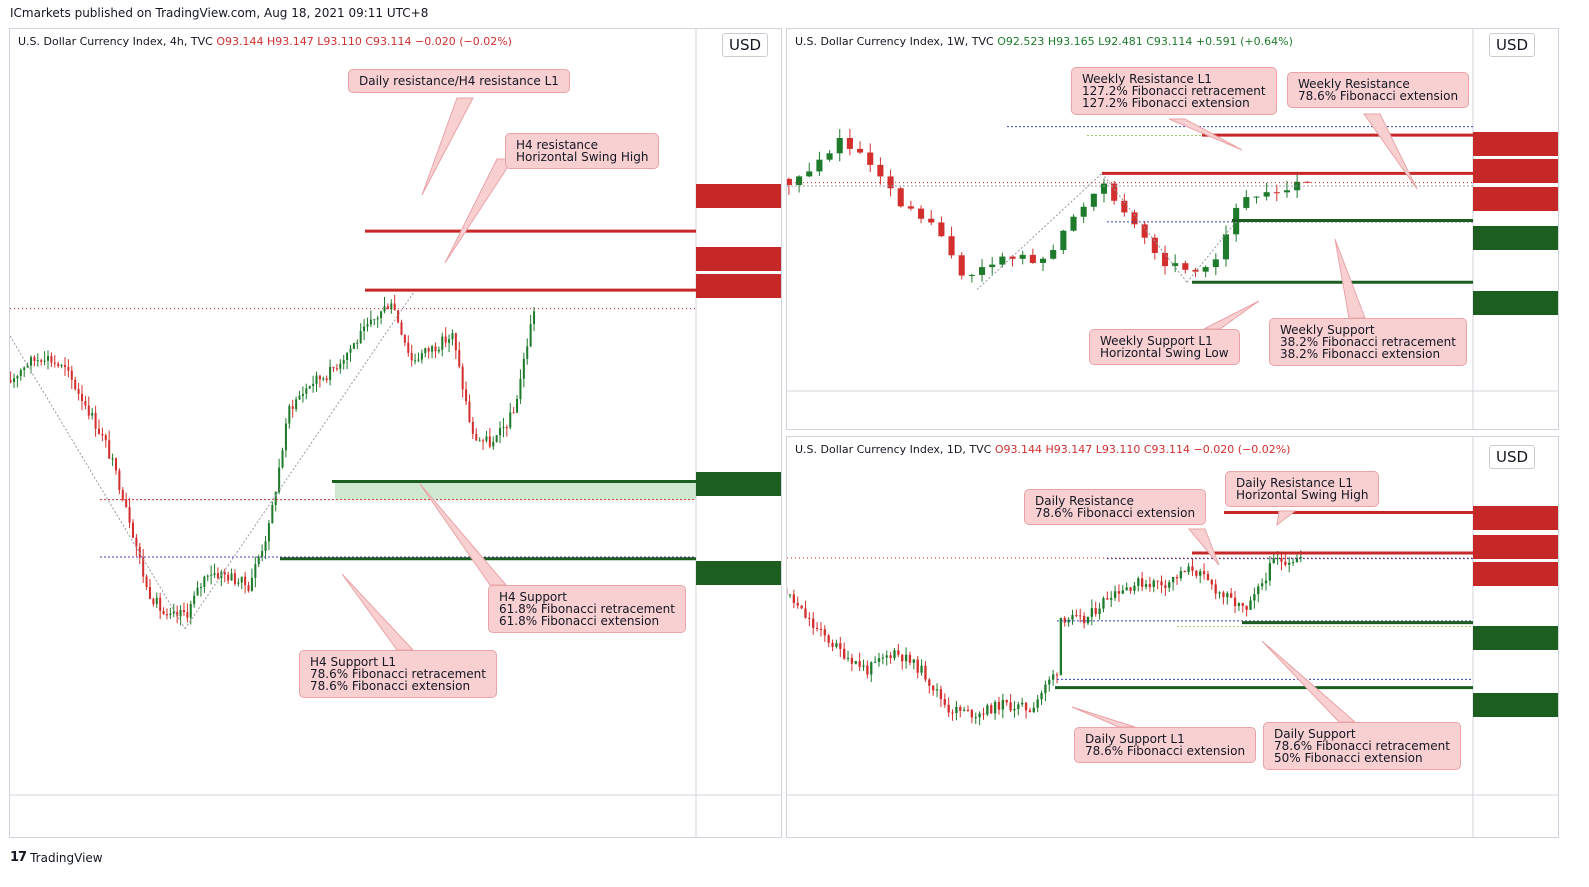 The height and width of the screenshot is (887, 1589). I want to click on h4-note-line: Daily resistance/H4 resistance L1, so click(459, 81).